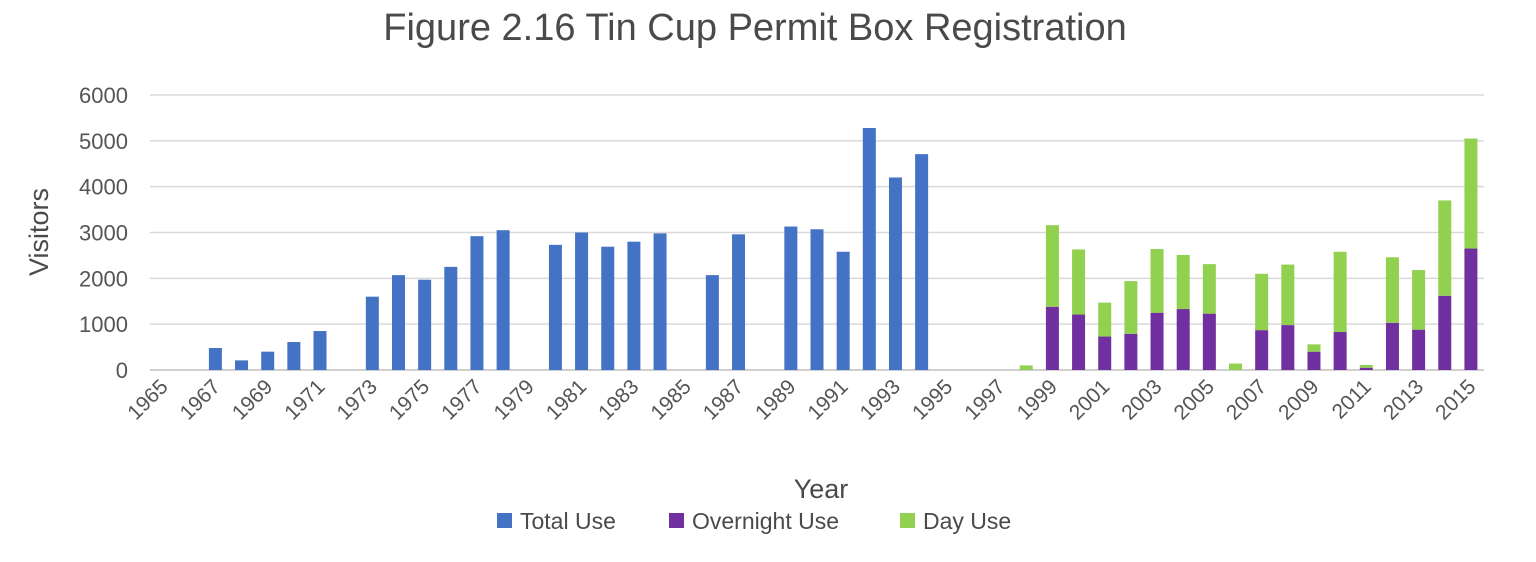 The width and height of the screenshot is (1536, 562). What do you see at coordinates (827, 399) in the screenshot?
I see `x-tick-label: 1991` at bounding box center [827, 399].